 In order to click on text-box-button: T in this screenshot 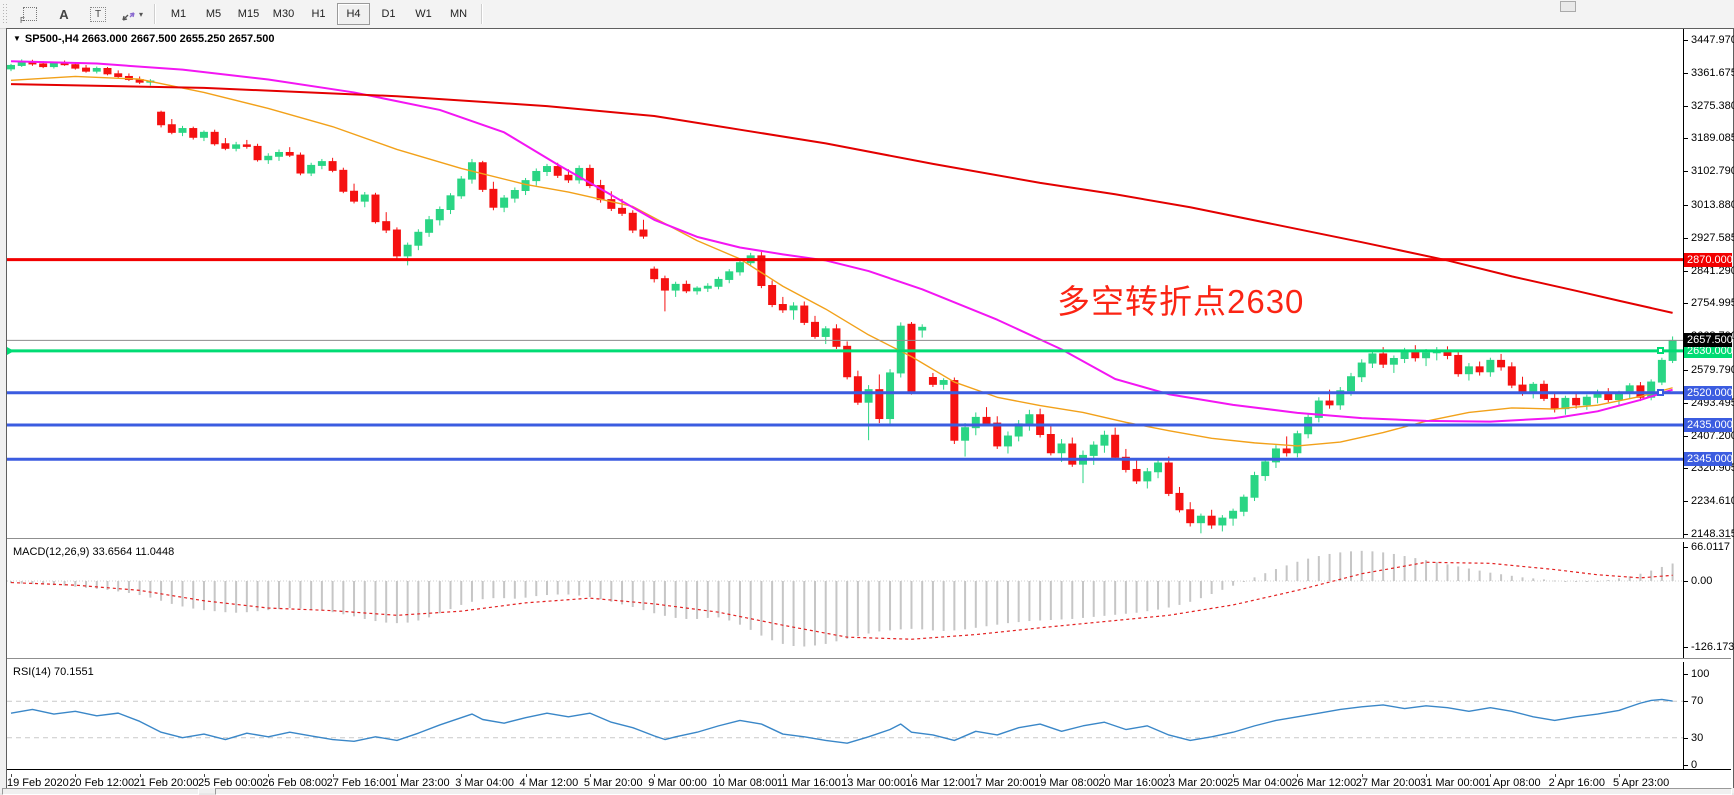, I will do `click(98, 14)`.